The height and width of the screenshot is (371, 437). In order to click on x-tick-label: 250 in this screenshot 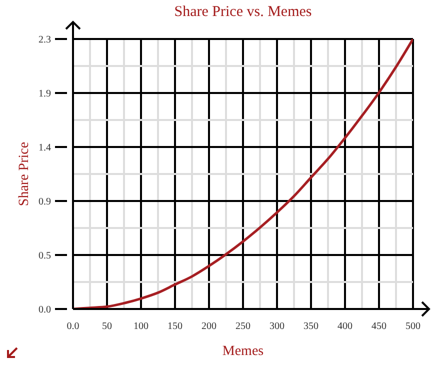, I will do `click(243, 326)`.